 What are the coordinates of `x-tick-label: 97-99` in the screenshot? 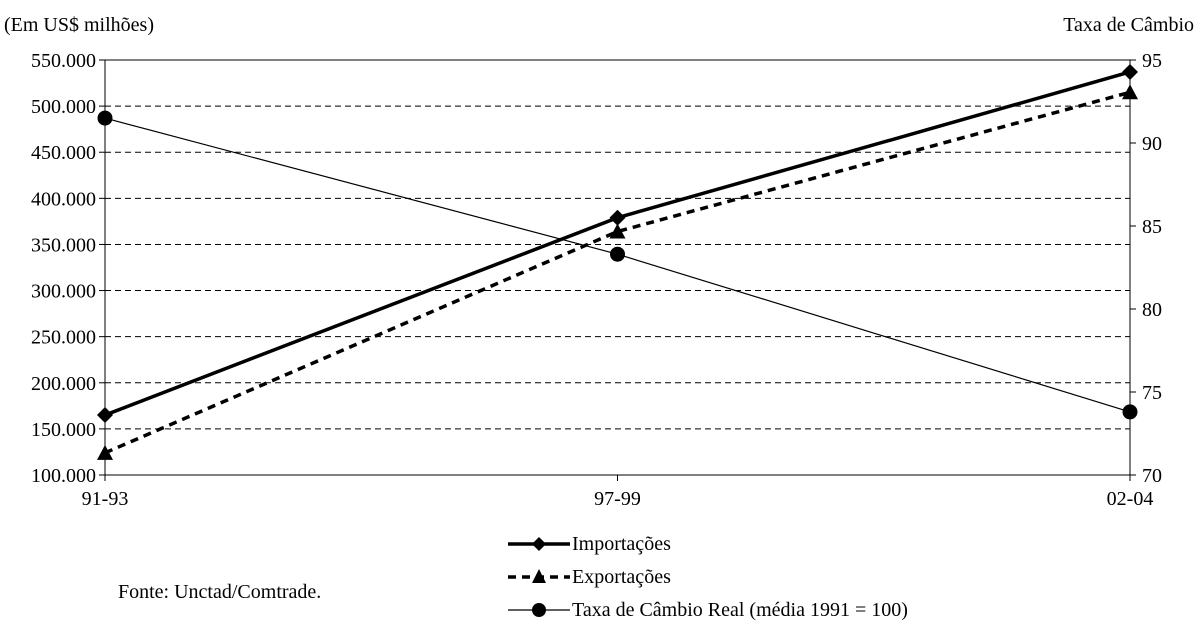 It's located at (617, 499).